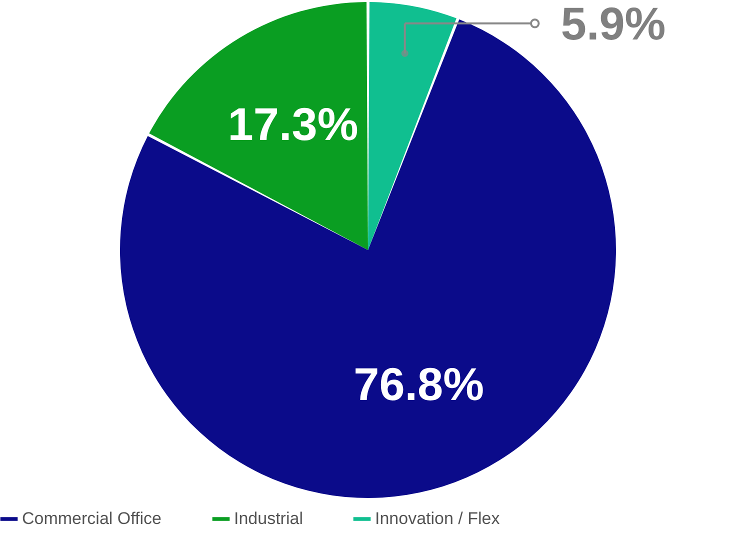 The height and width of the screenshot is (543, 736). Describe the element at coordinates (419, 384) in the screenshot. I see `data-label: 76.8%` at that location.